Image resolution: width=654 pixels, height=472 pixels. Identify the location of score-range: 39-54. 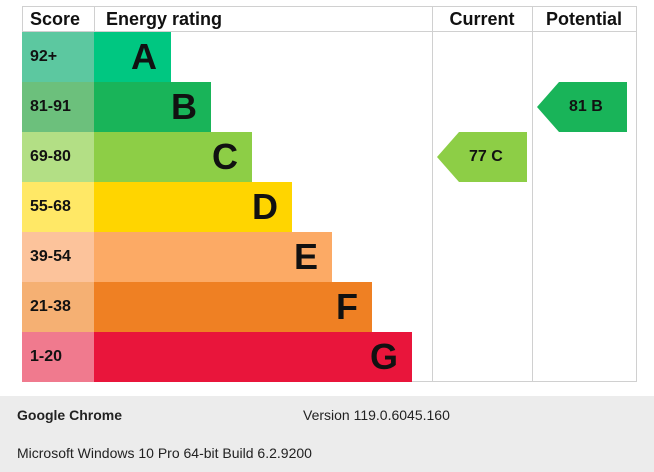
(58, 257).